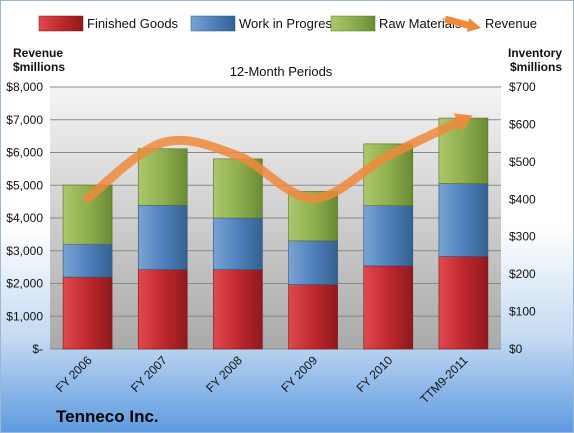 The height and width of the screenshot is (433, 574). What do you see at coordinates (522, 274) in the screenshot?
I see `right-tick-label: $200` at bounding box center [522, 274].